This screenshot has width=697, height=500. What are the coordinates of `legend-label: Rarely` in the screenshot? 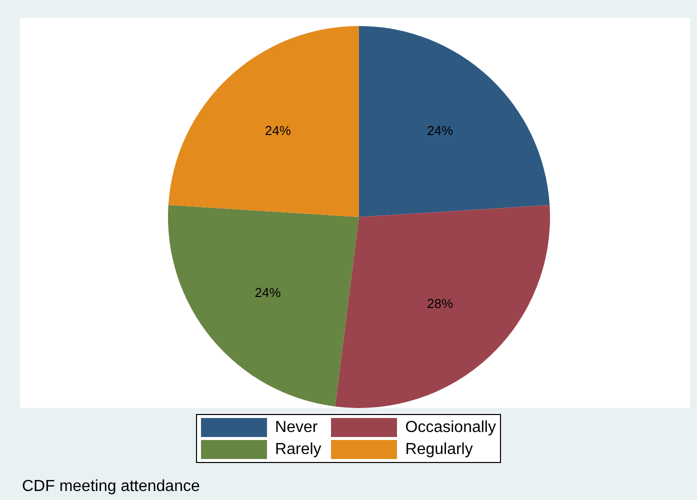 It's located at (298, 449).